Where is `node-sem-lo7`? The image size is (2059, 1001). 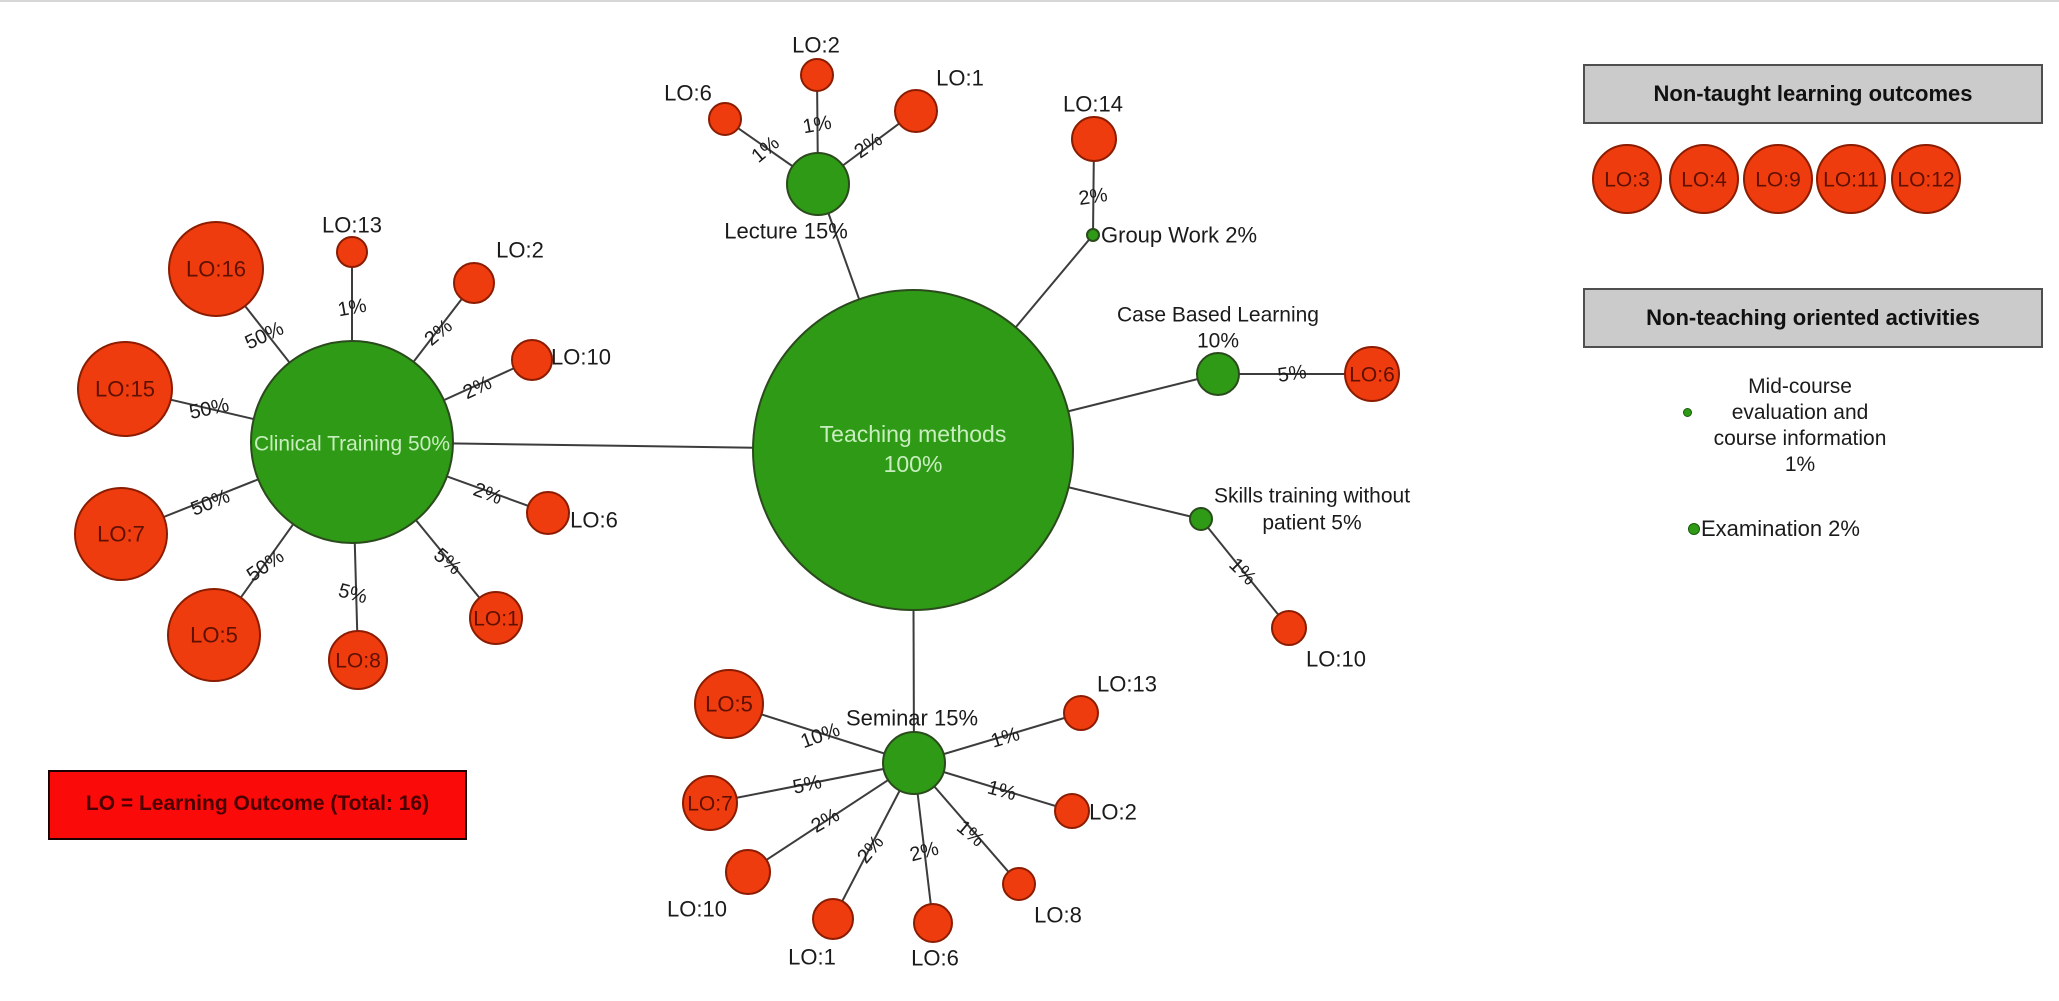 node-sem-lo7 is located at coordinates (710, 803).